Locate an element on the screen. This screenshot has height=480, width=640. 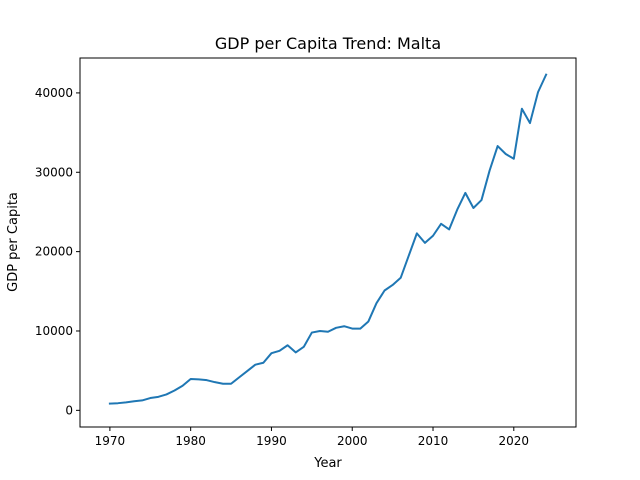
x-axis-label: Year is located at coordinates (327, 463).